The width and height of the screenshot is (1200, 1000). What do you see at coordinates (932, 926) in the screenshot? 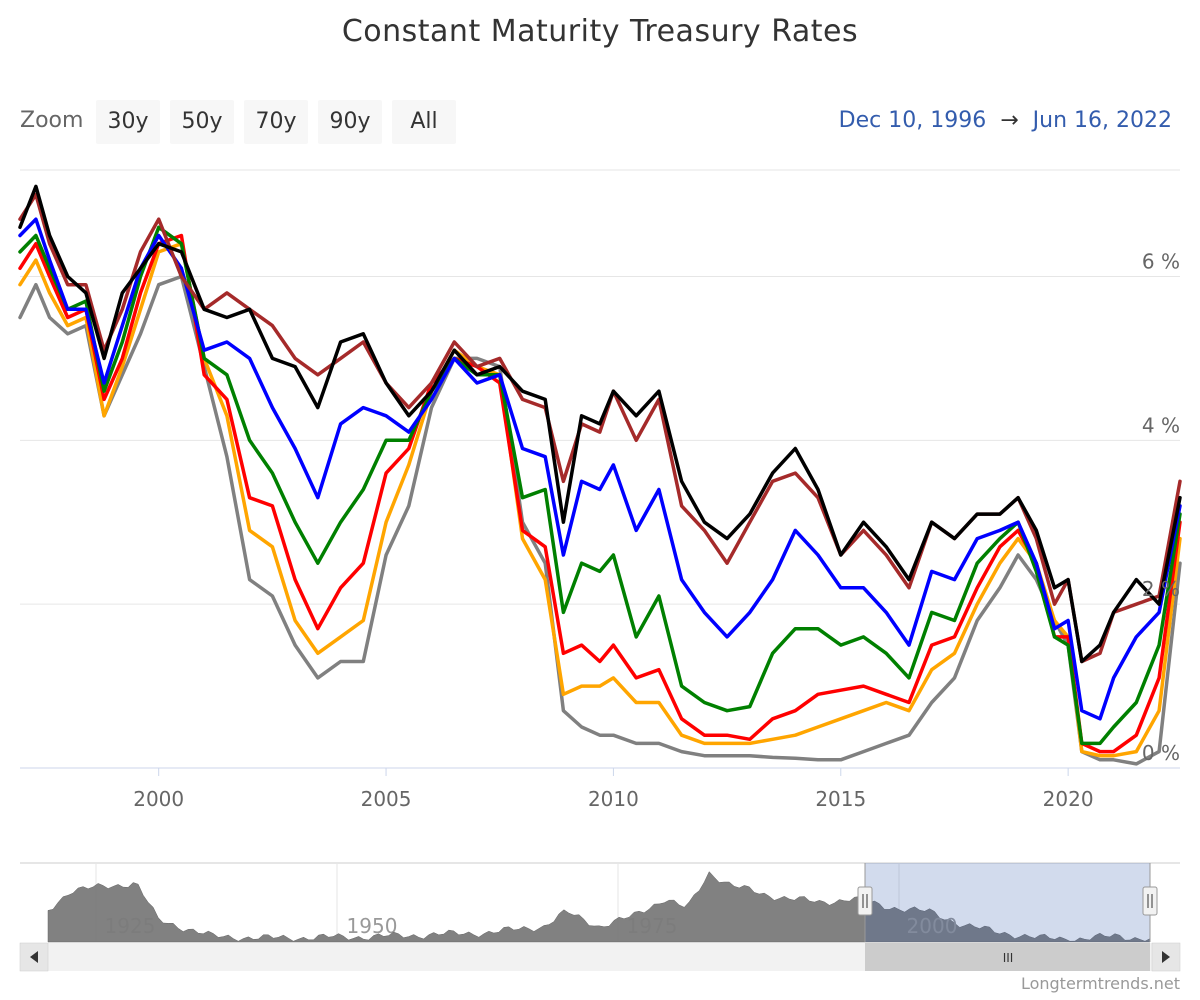
I see `navigator-tick-label: 2000` at bounding box center [932, 926].